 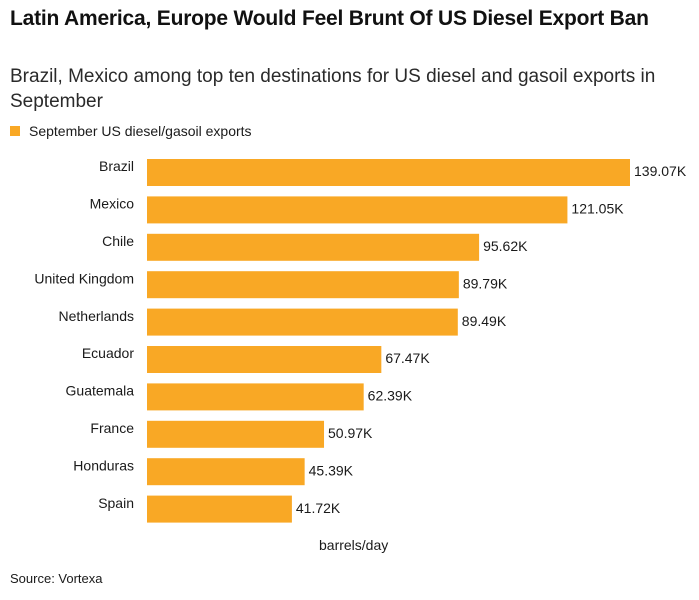 What do you see at coordinates (236, 434) in the screenshot?
I see `bar-france` at bounding box center [236, 434].